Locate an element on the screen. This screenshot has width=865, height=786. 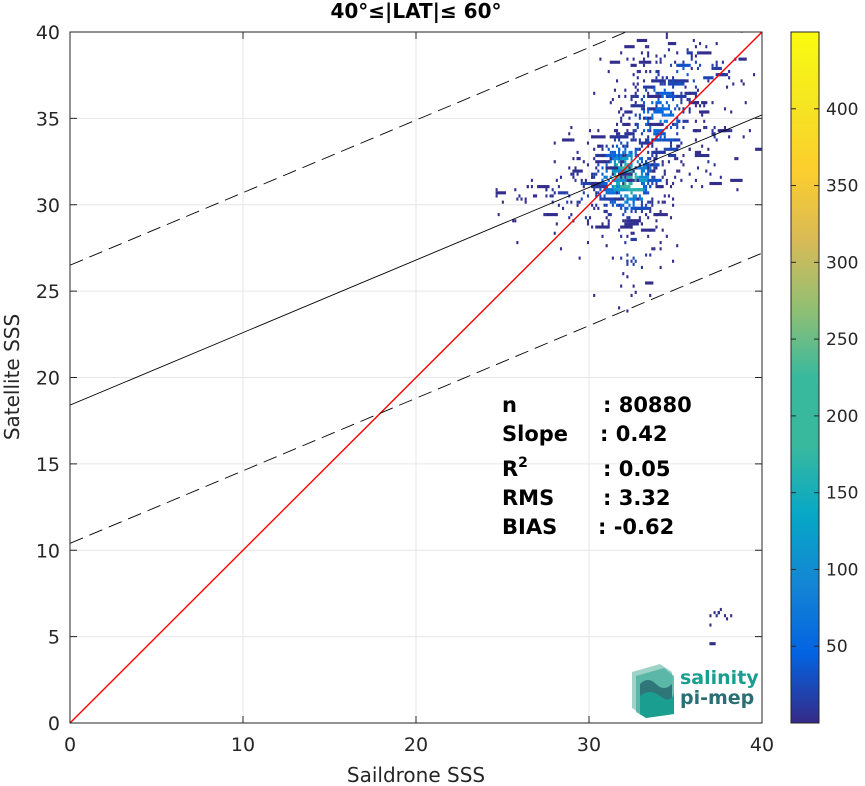
colorbar-tick-label: 400 is located at coordinates (842, 110).